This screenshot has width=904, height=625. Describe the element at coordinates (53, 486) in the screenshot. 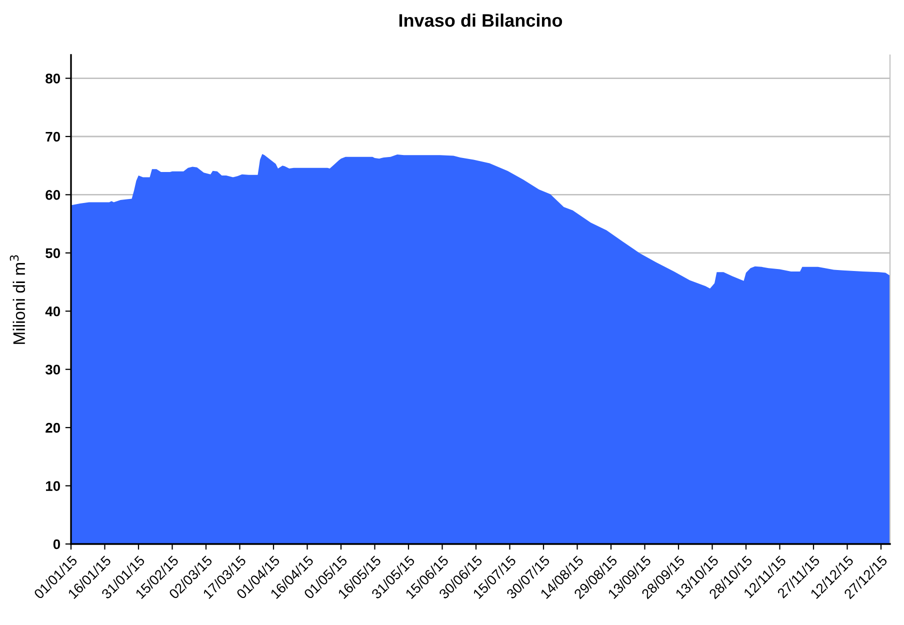

I see `y-tick-label: 10` at that location.